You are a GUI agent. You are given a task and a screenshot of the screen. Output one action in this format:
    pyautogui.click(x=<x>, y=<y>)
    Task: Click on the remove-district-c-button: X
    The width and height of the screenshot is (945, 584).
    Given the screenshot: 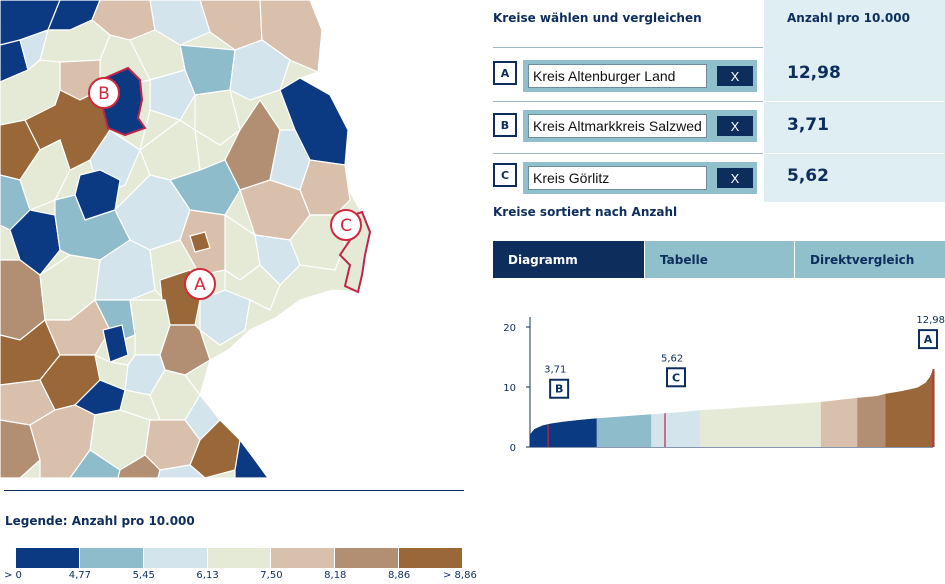 What is the action you would take?
    pyautogui.click(x=735, y=178)
    